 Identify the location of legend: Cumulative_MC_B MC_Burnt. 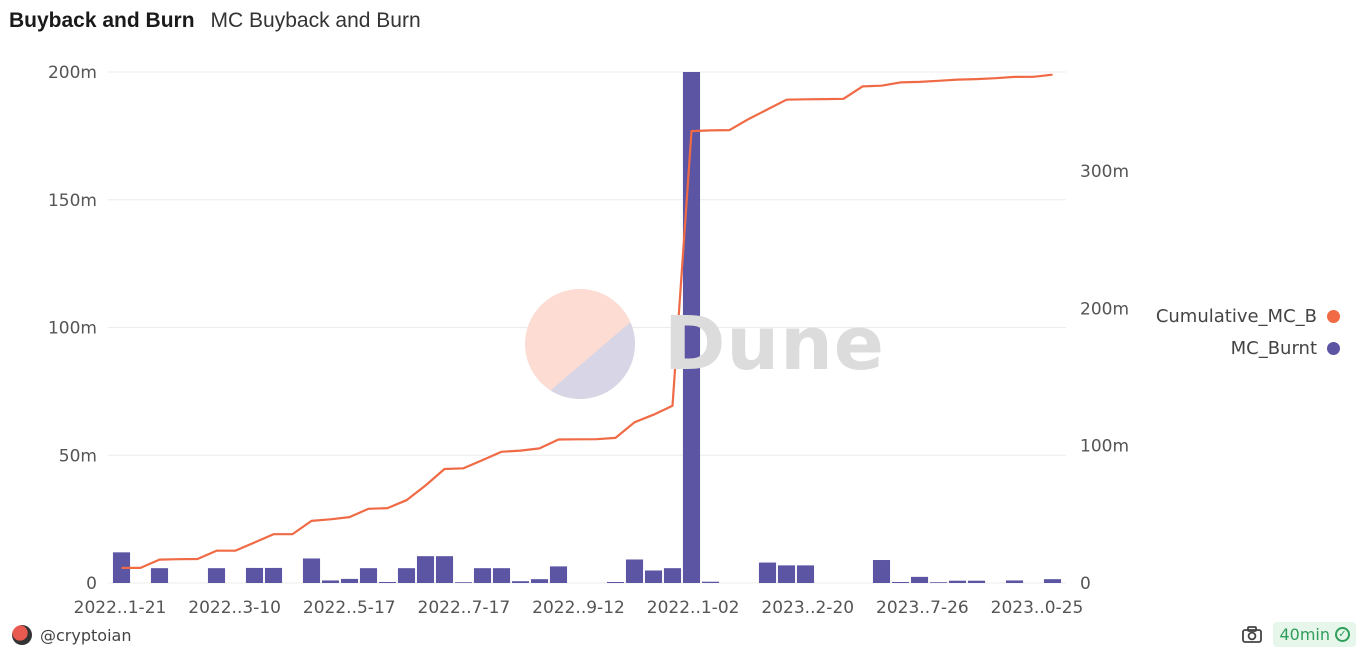
(1240, 332).